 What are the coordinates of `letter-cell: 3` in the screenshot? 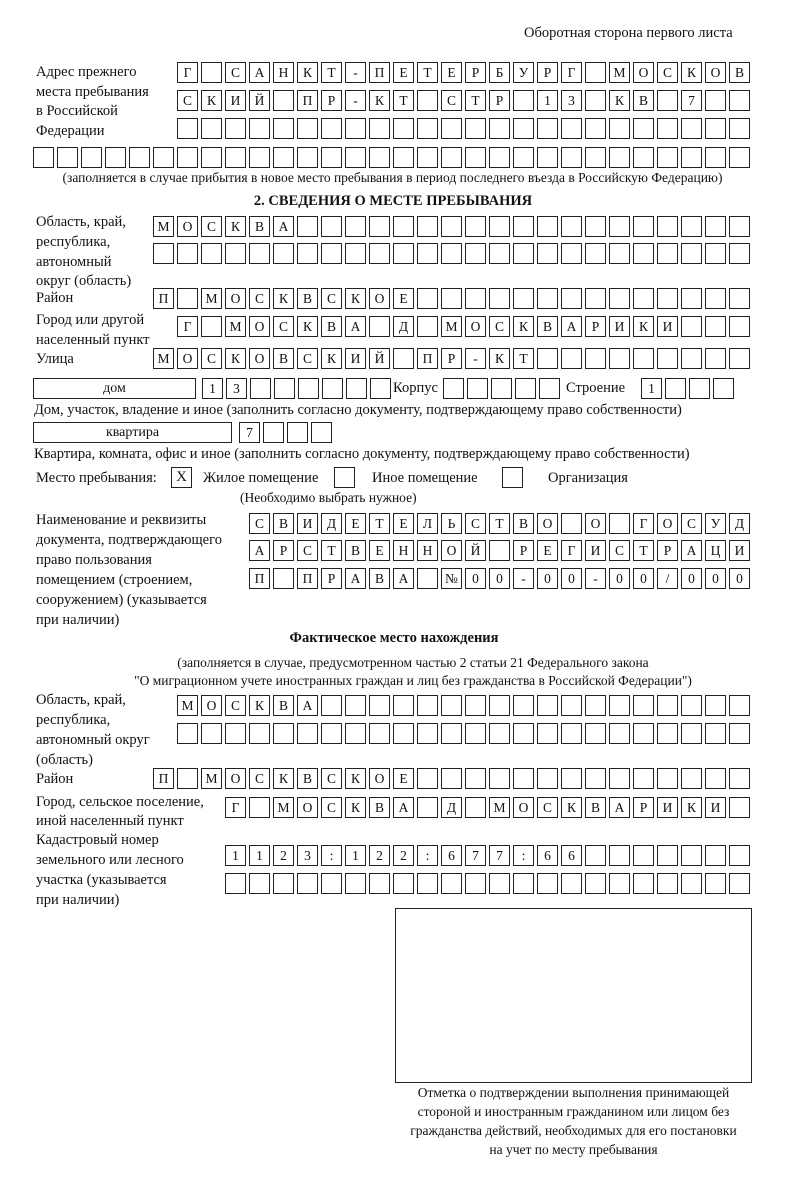 It's located at (307, 855).